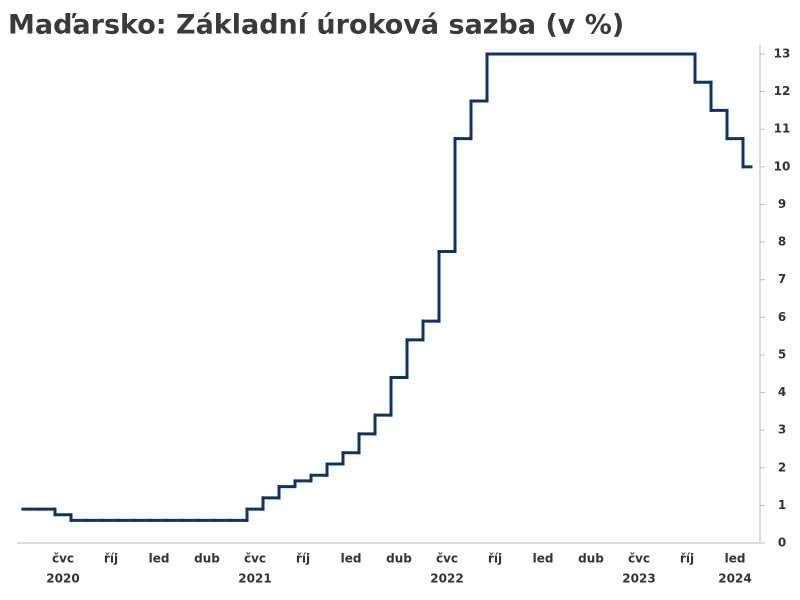 The height and width of the screenshot is (600, 800). Describe the element at coordinates (782, 204) in the screenshot. I see `y-tick-label: 9` at that location.